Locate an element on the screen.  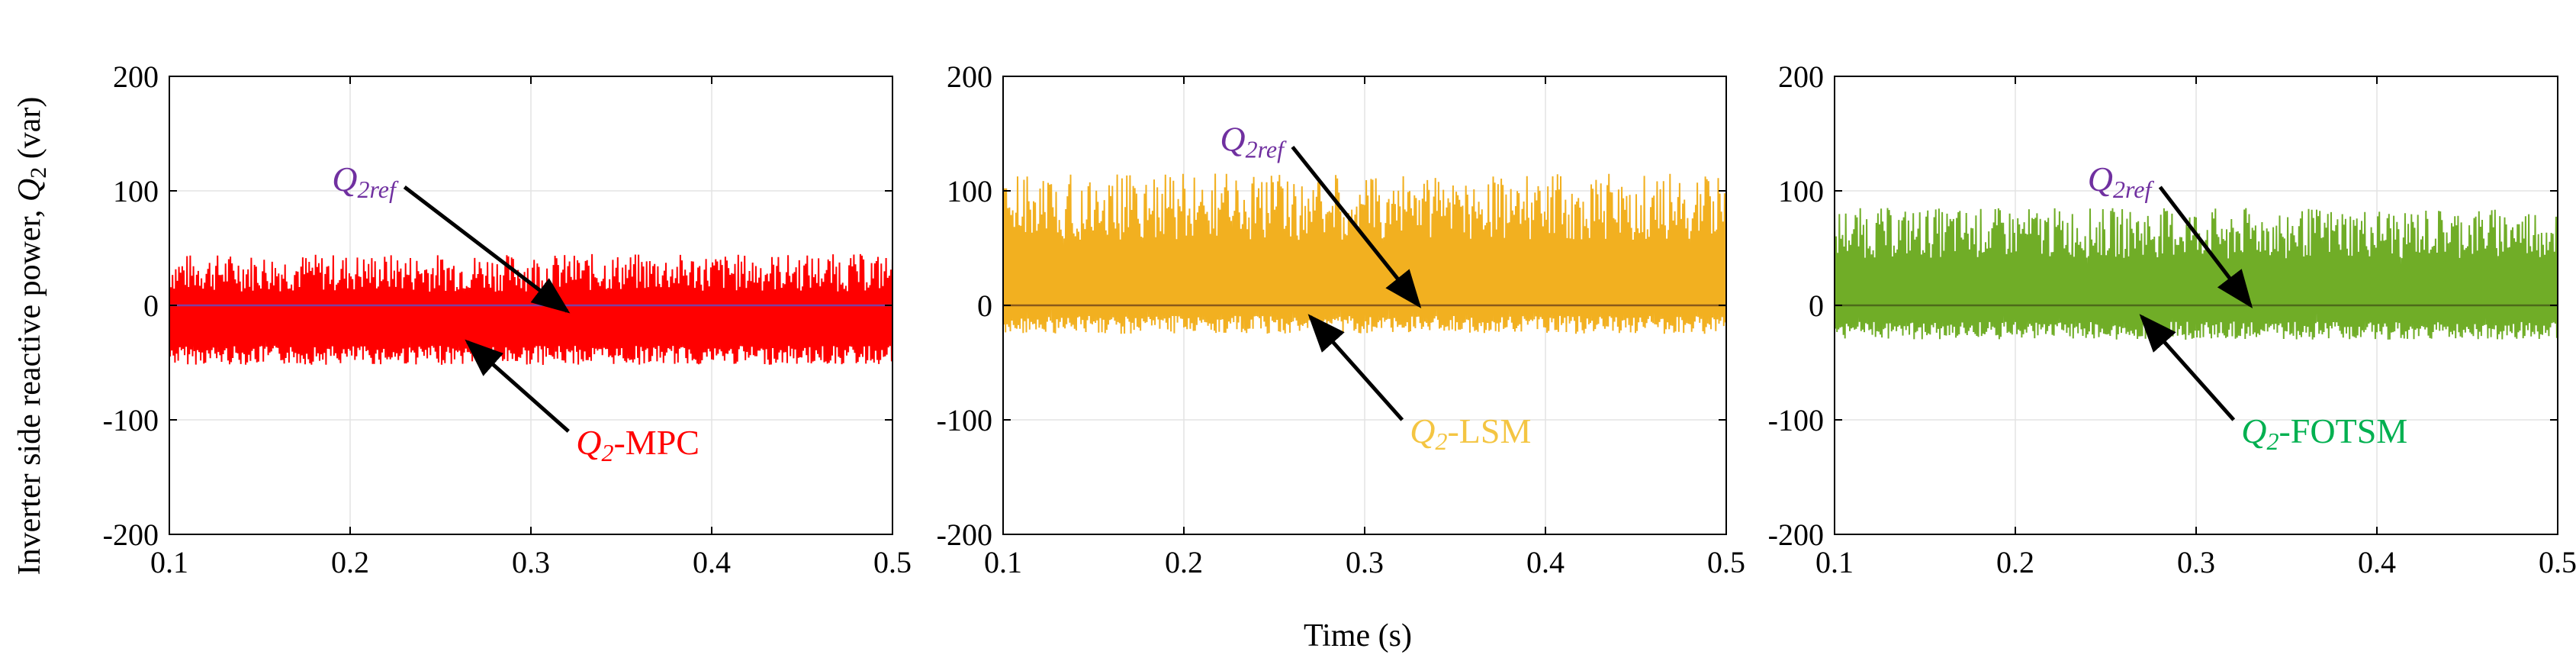
y-axis-label-subscript: 2 is located at coordinates (39, 173).